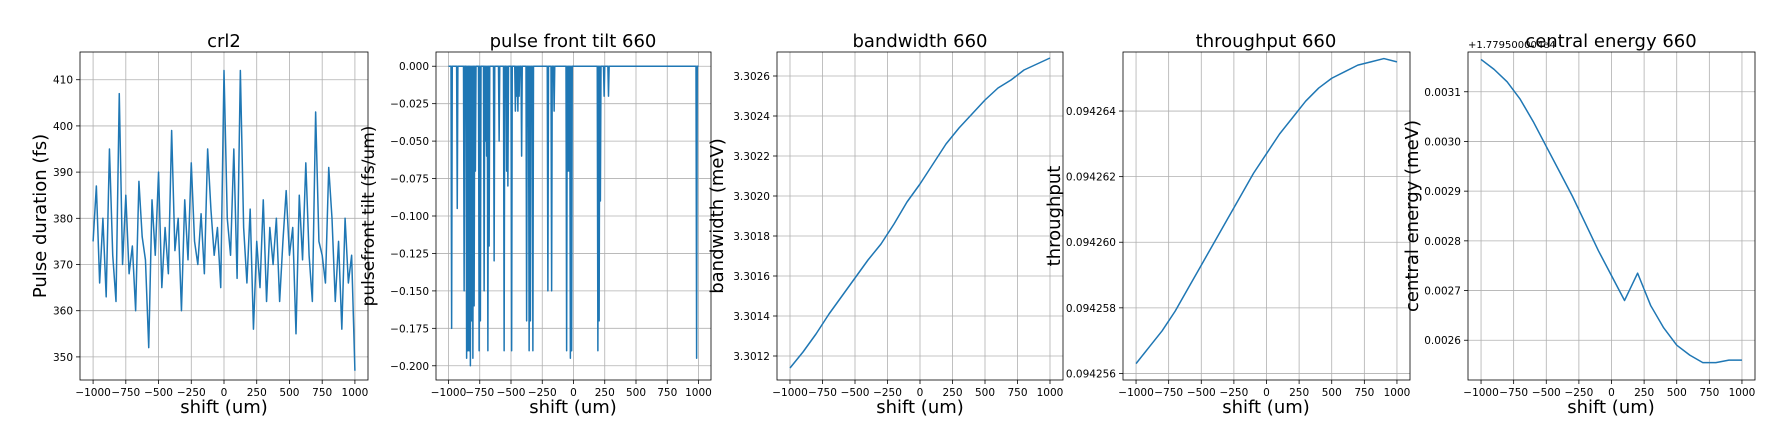 Image resolution: width=1781 pixels, height=432 pixels. I want to click on y-axis-label: throughput, so click(1054, 216).